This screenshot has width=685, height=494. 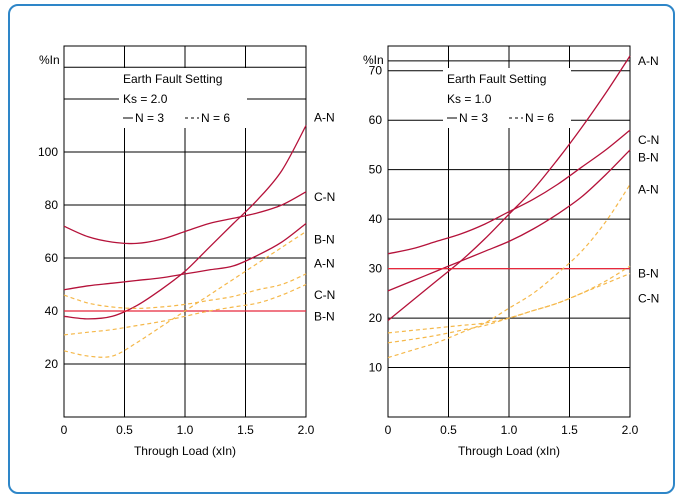 I want to click on legend-subtitle: Ks = 2.0, so click(x=145, y=99).